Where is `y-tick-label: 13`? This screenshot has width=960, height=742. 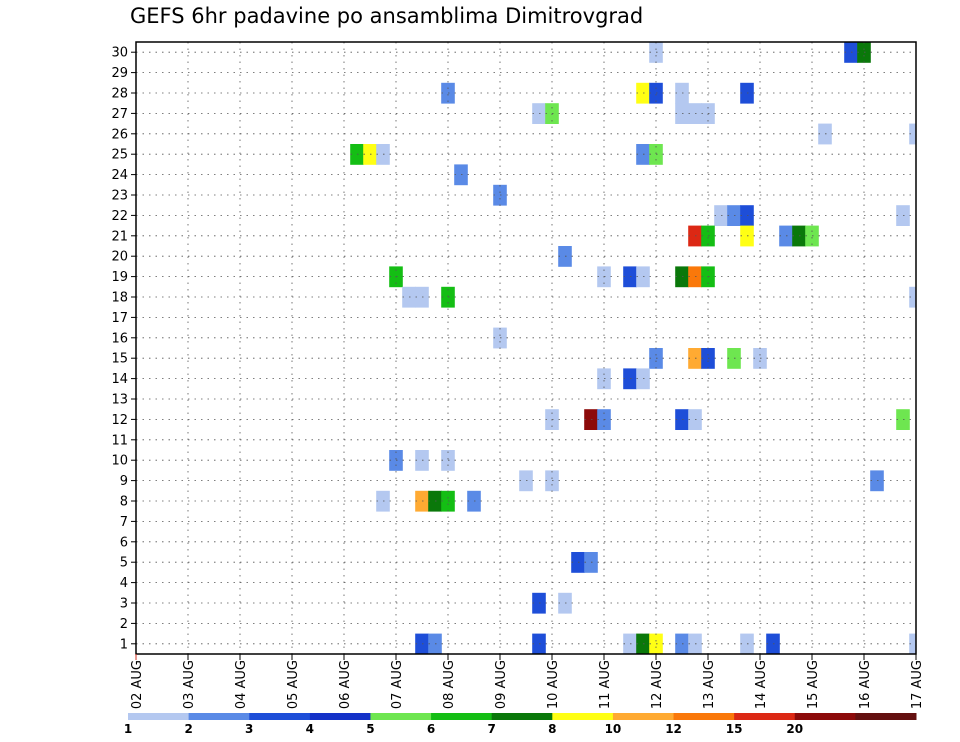
y-tick-label: 13 is located at coordinates (119, 400).